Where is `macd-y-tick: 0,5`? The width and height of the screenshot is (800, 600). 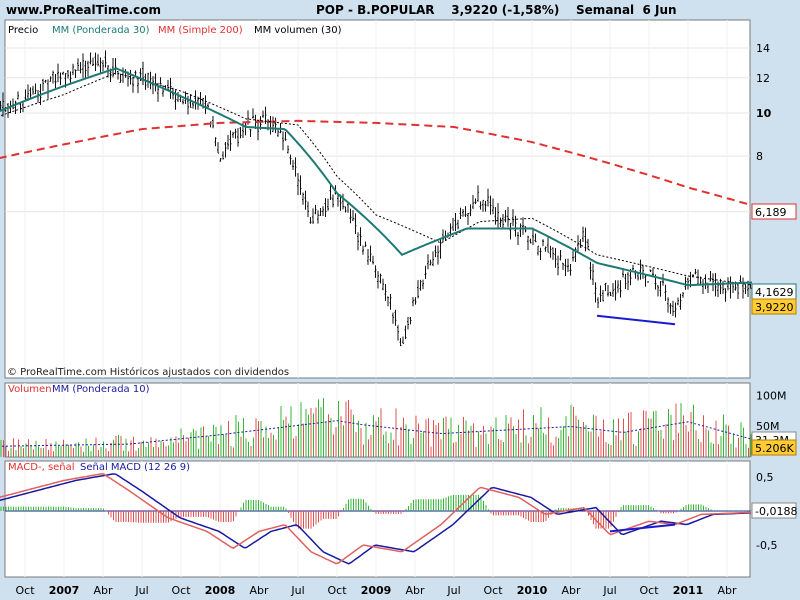 macd-y-tick: 0,5 is located at coordinates (765, 477).